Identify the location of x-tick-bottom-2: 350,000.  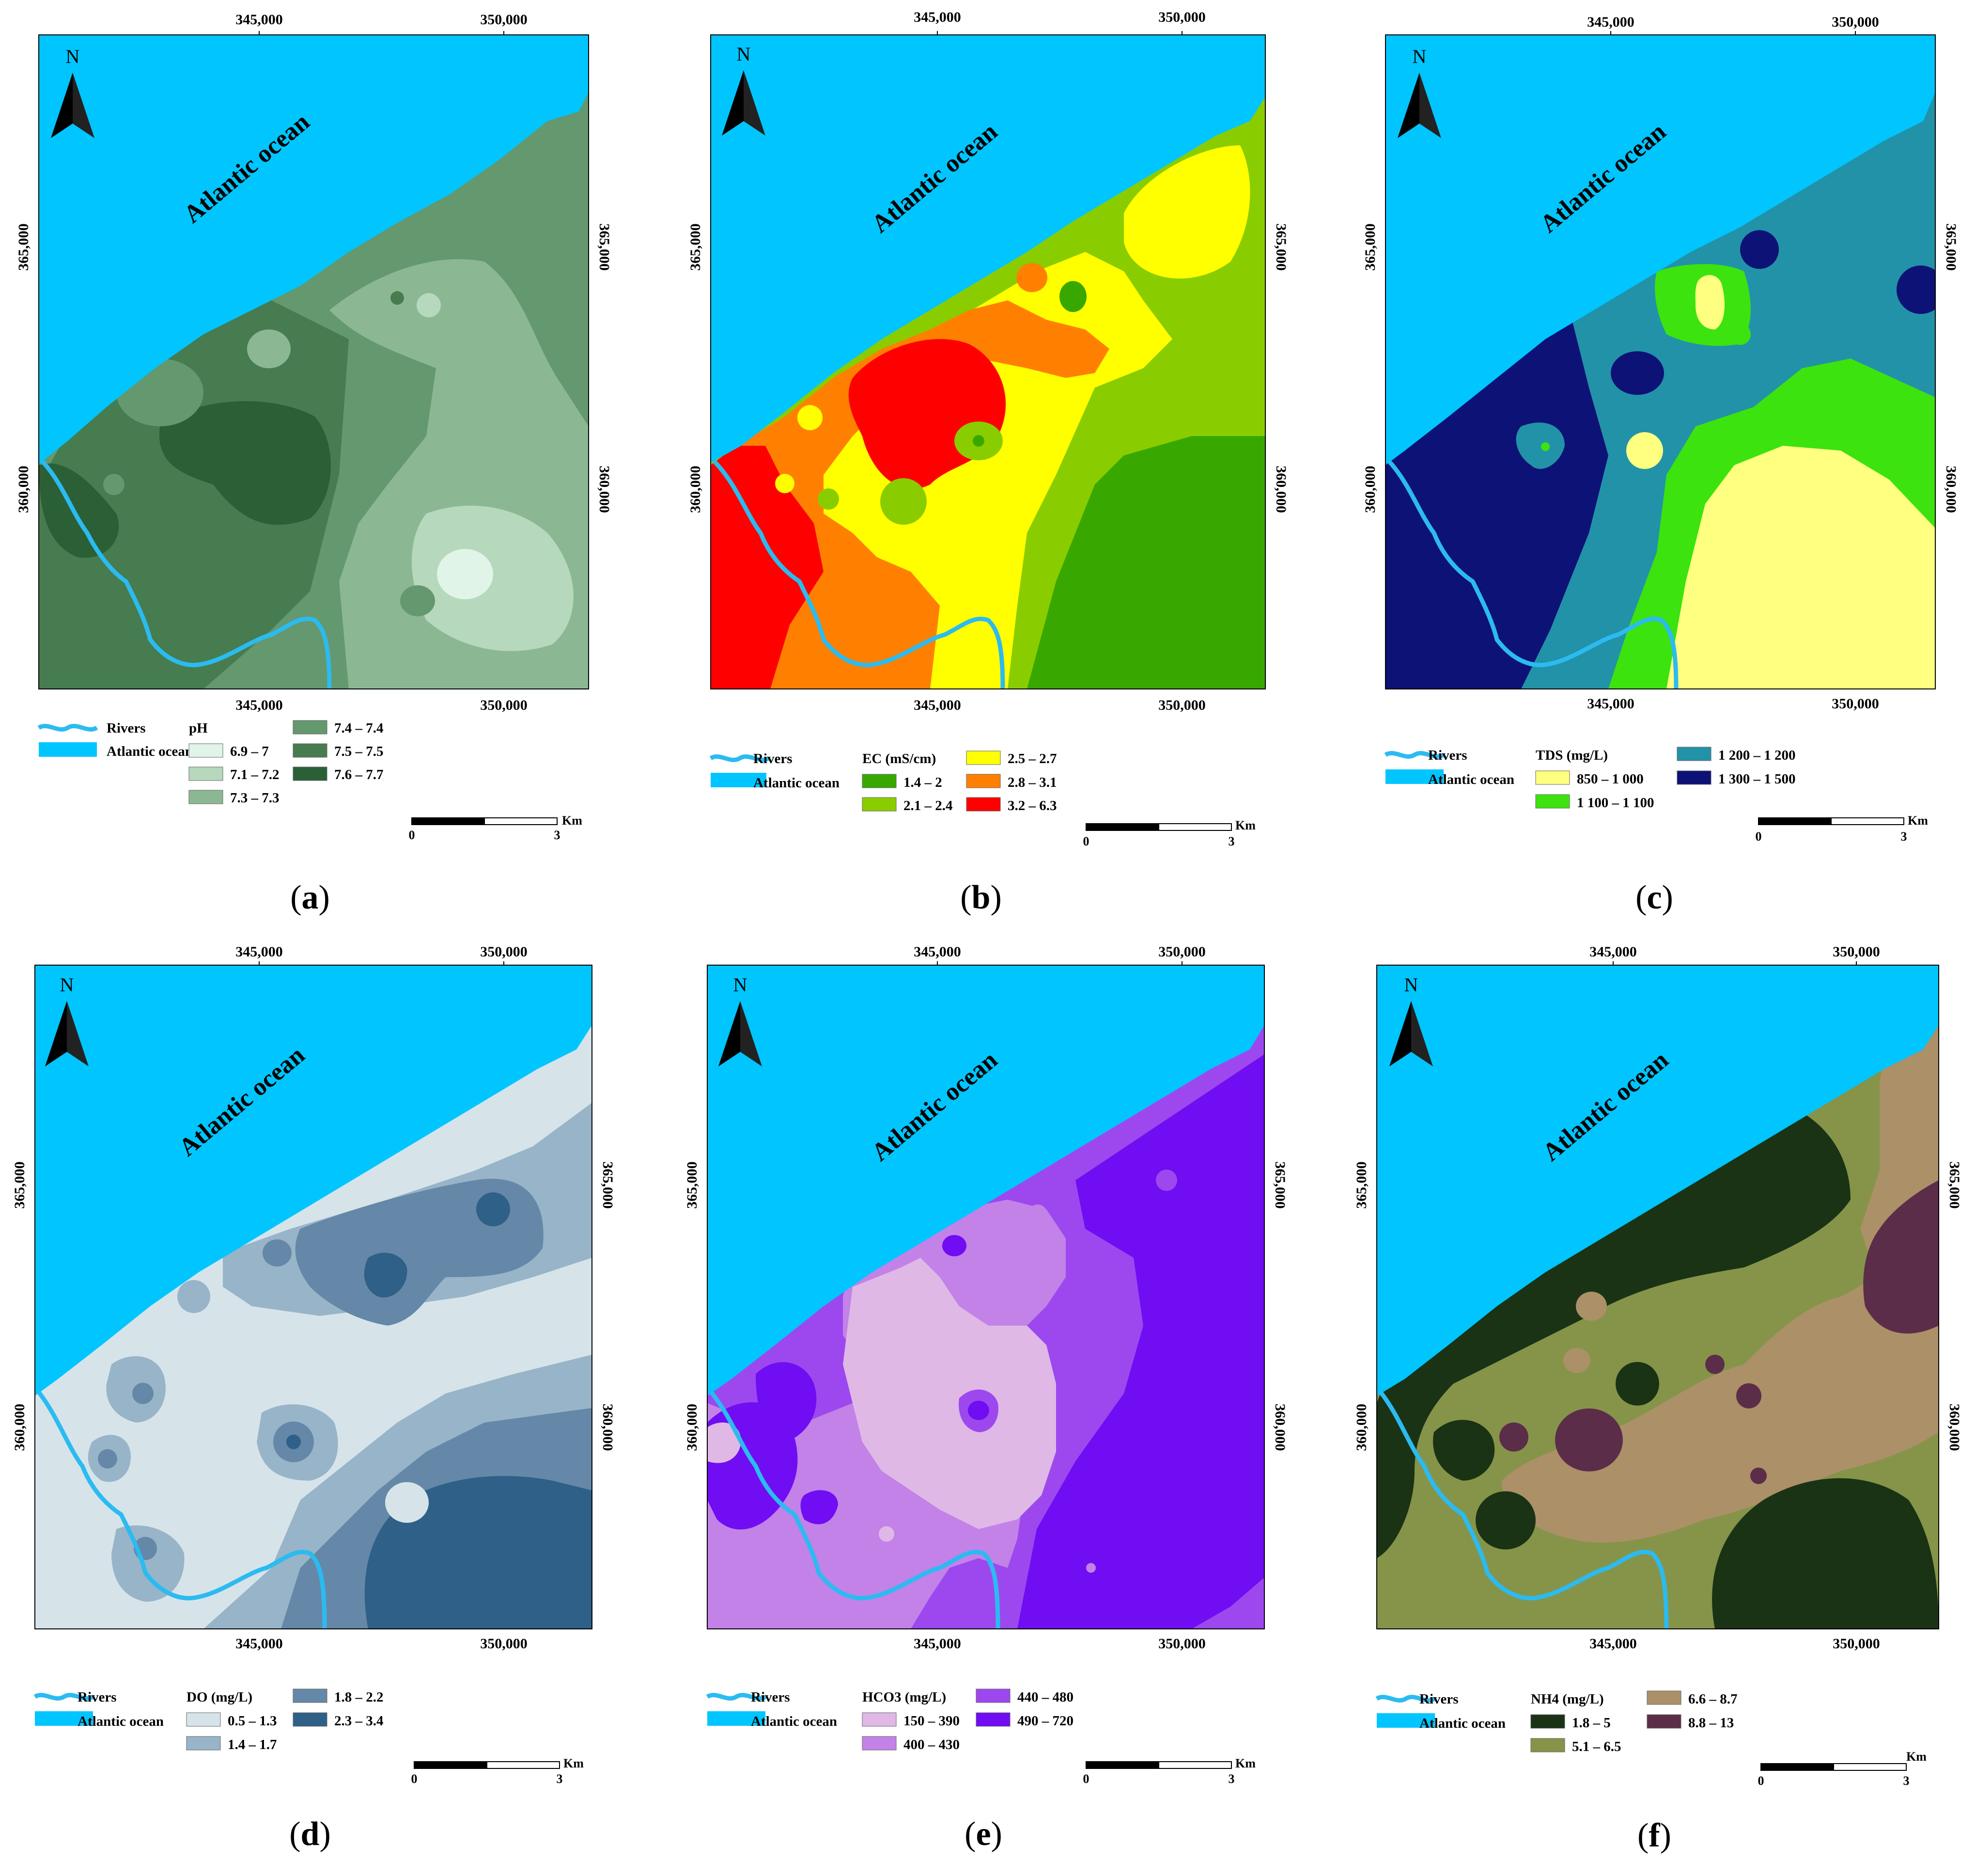
(504, 705).